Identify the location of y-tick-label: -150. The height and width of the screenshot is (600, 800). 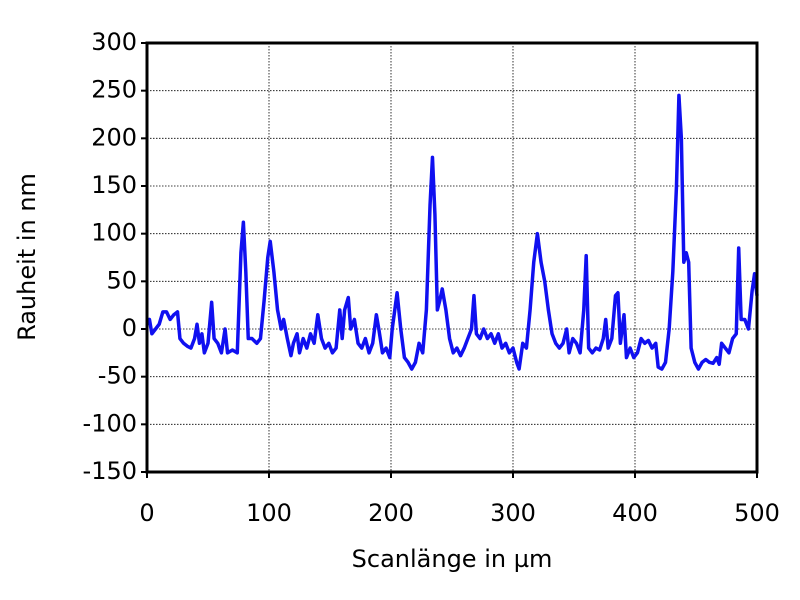
(110, 471).